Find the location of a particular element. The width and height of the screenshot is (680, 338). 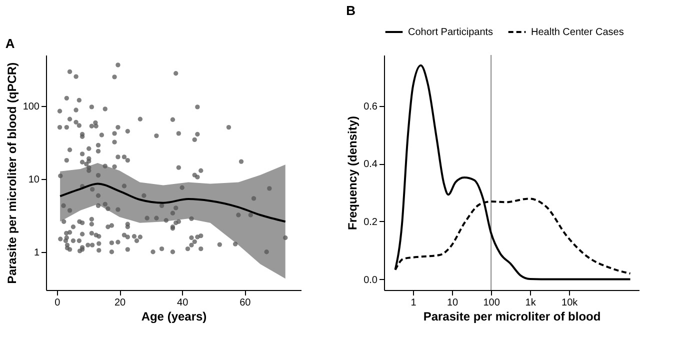

chart-title: A is located at coordinates (10, 43).